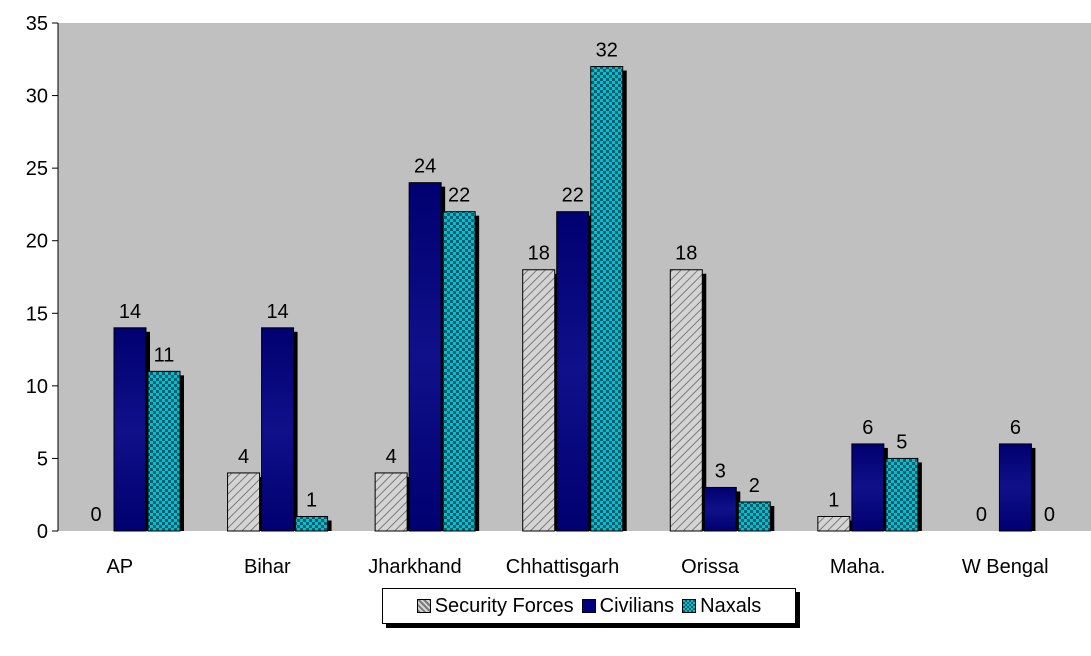  What do you see at coordinates (119, 567) in the screenshot?
I see `category-label: AP` at bounding box center [119, 567].